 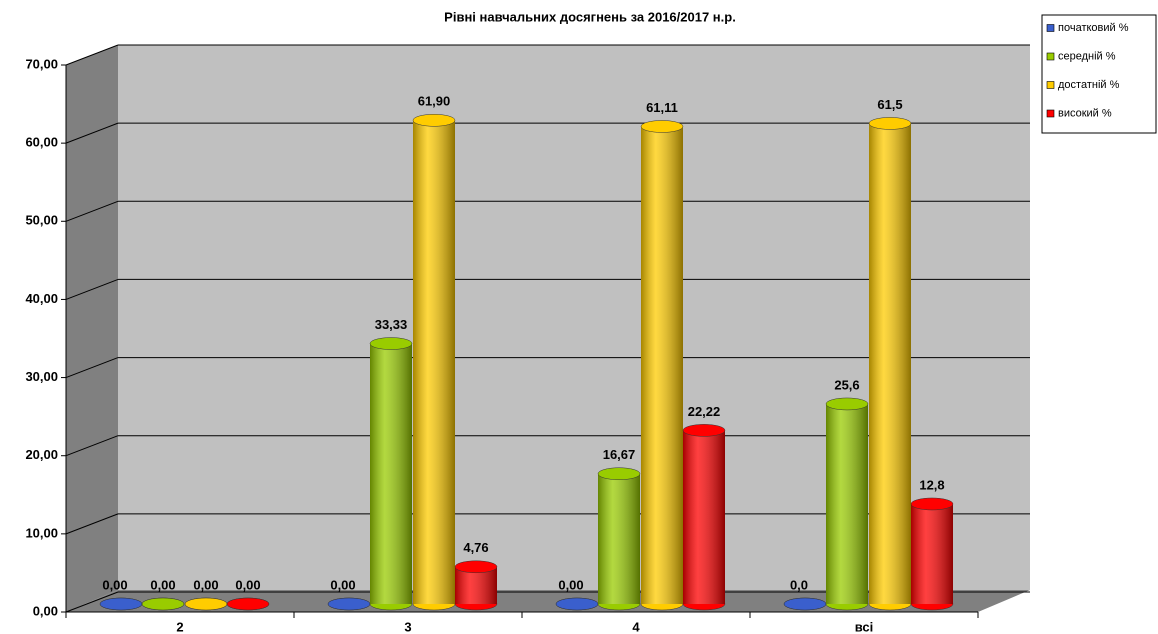 I want to click on legend-label: середній %, so click(x=1087, y=56).